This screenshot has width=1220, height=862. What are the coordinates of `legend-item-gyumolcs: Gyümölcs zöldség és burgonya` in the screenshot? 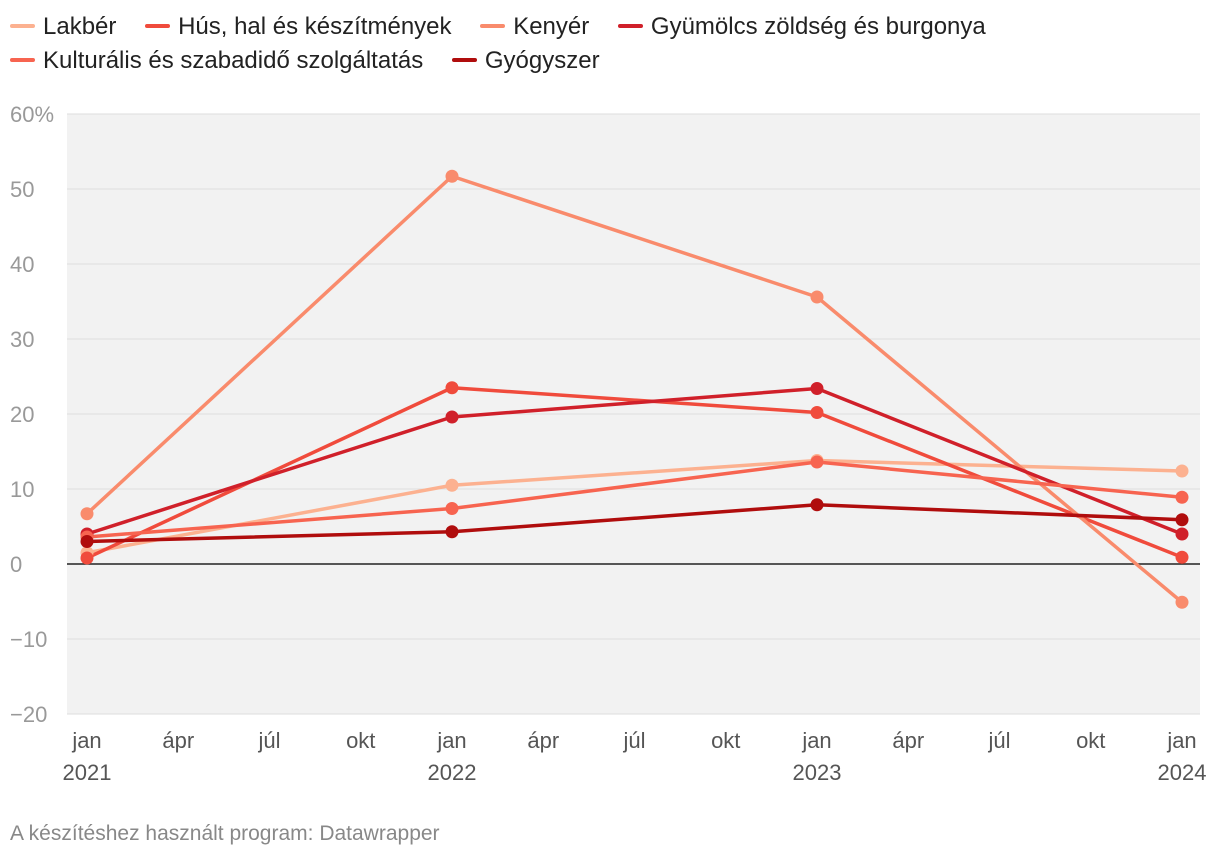 It's located at (801, 27).